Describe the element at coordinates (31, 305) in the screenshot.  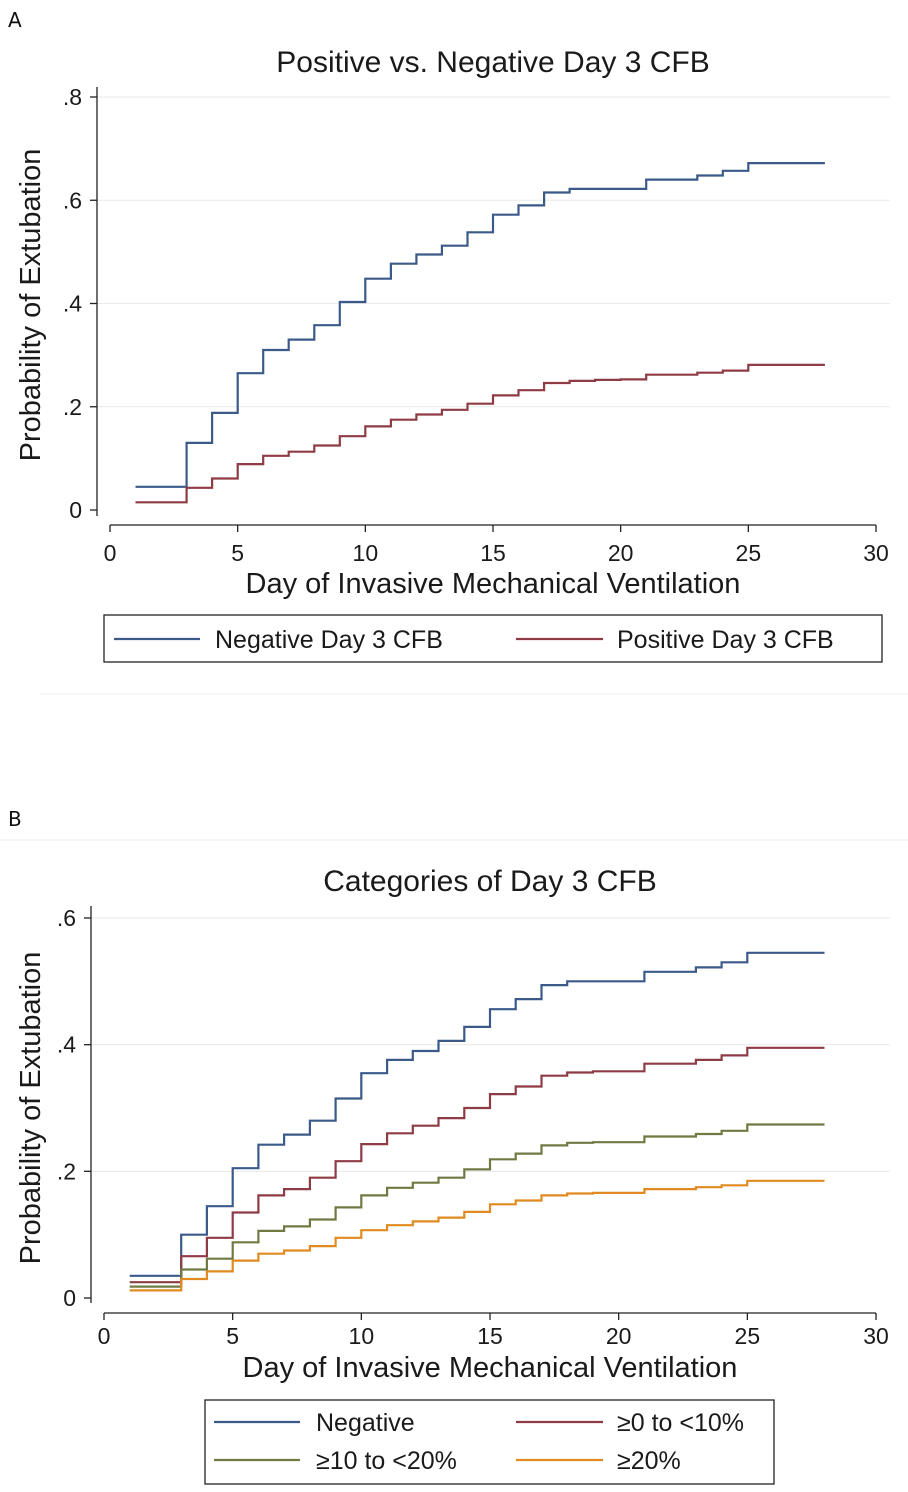
I see `panel-a-y-axis-label: Probability of Extubation` at that location.